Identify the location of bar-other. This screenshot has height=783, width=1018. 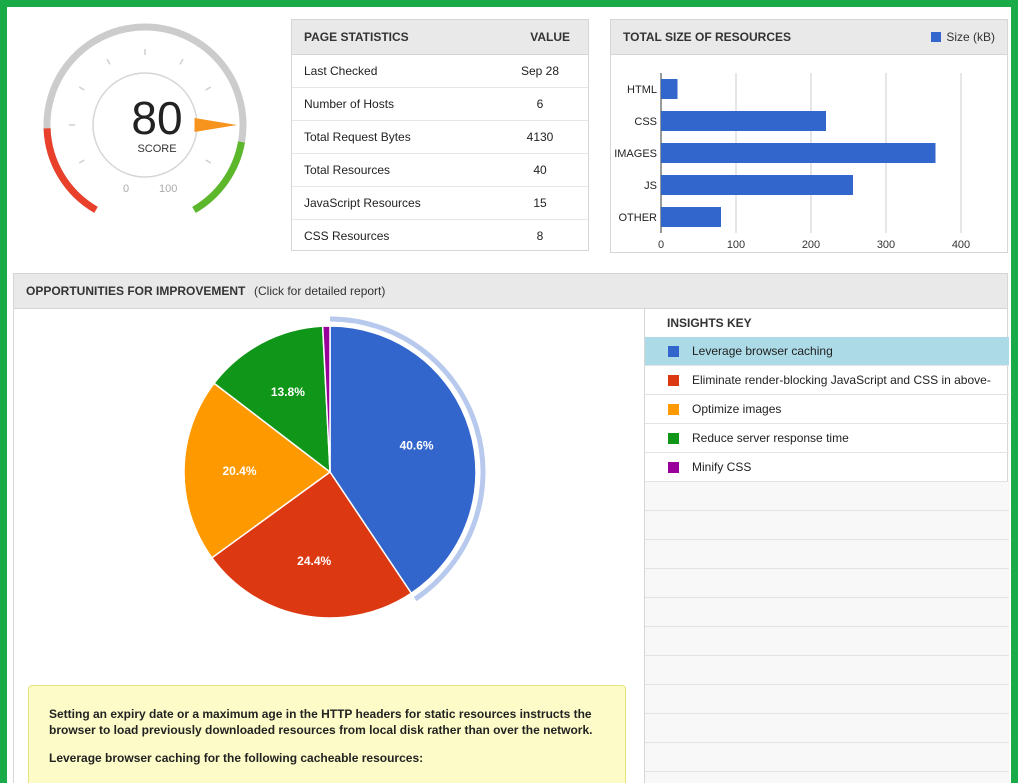
(691, 217).